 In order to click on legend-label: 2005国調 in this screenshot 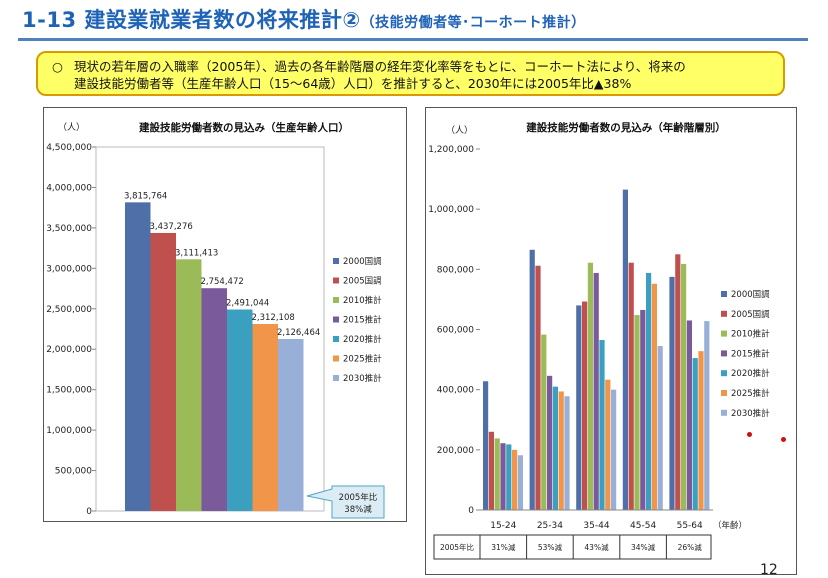, I will do `click(362, 281)`.